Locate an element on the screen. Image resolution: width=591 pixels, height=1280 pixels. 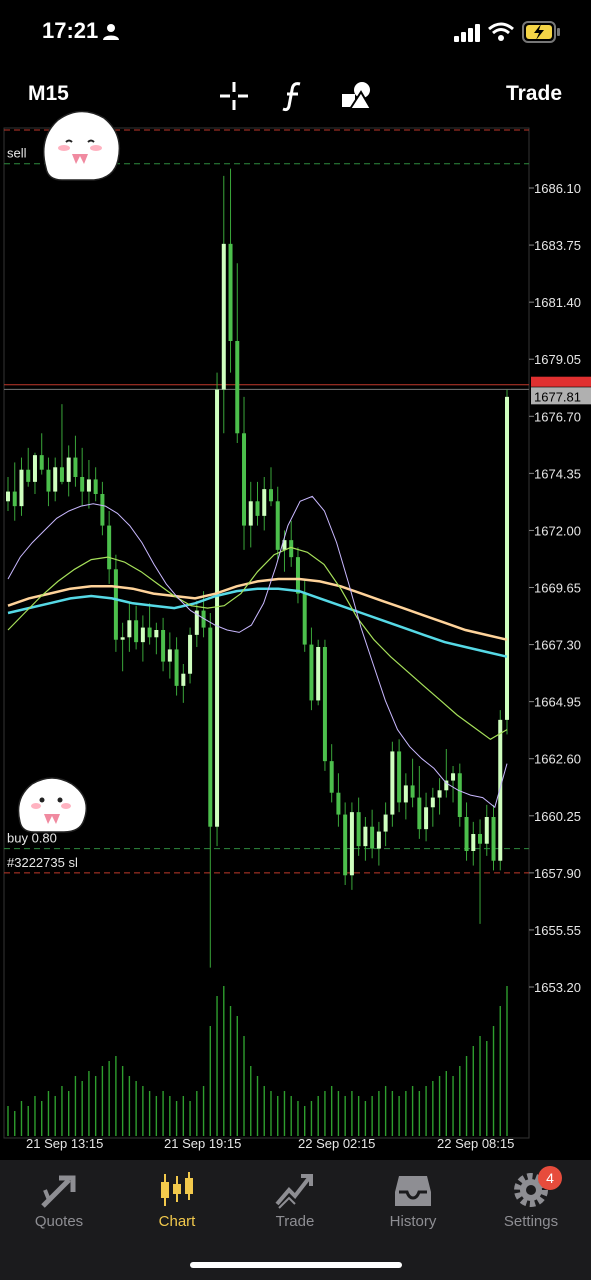
tab-label: History is located at coordinates (413, 1221).